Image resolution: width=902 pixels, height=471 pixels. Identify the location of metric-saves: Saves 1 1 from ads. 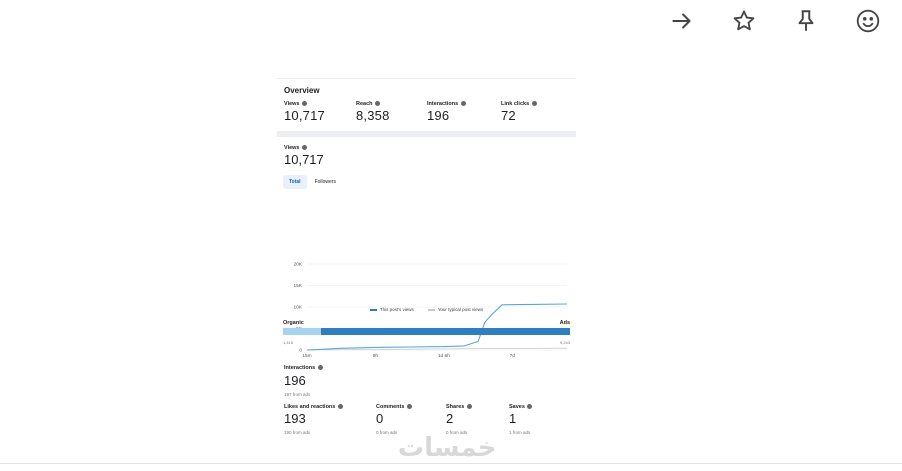
(521, 419).